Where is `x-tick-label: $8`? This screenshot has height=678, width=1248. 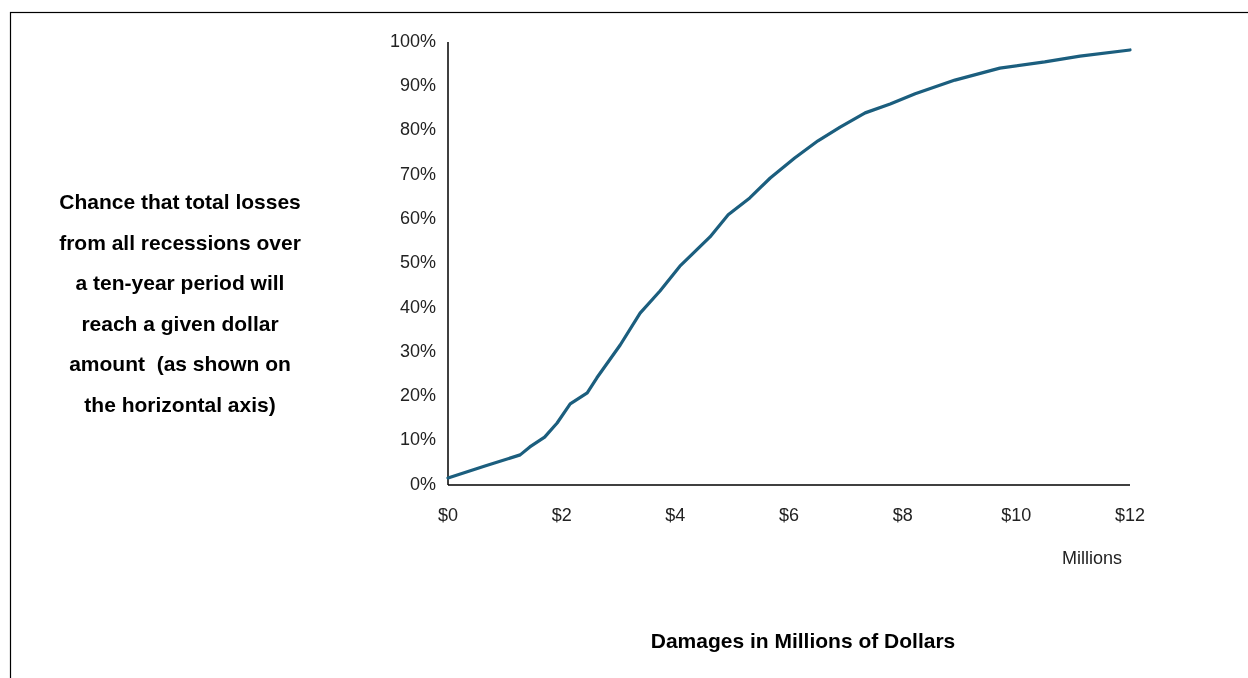
x-tick-label: $8 is located at coordinates (902, 515).